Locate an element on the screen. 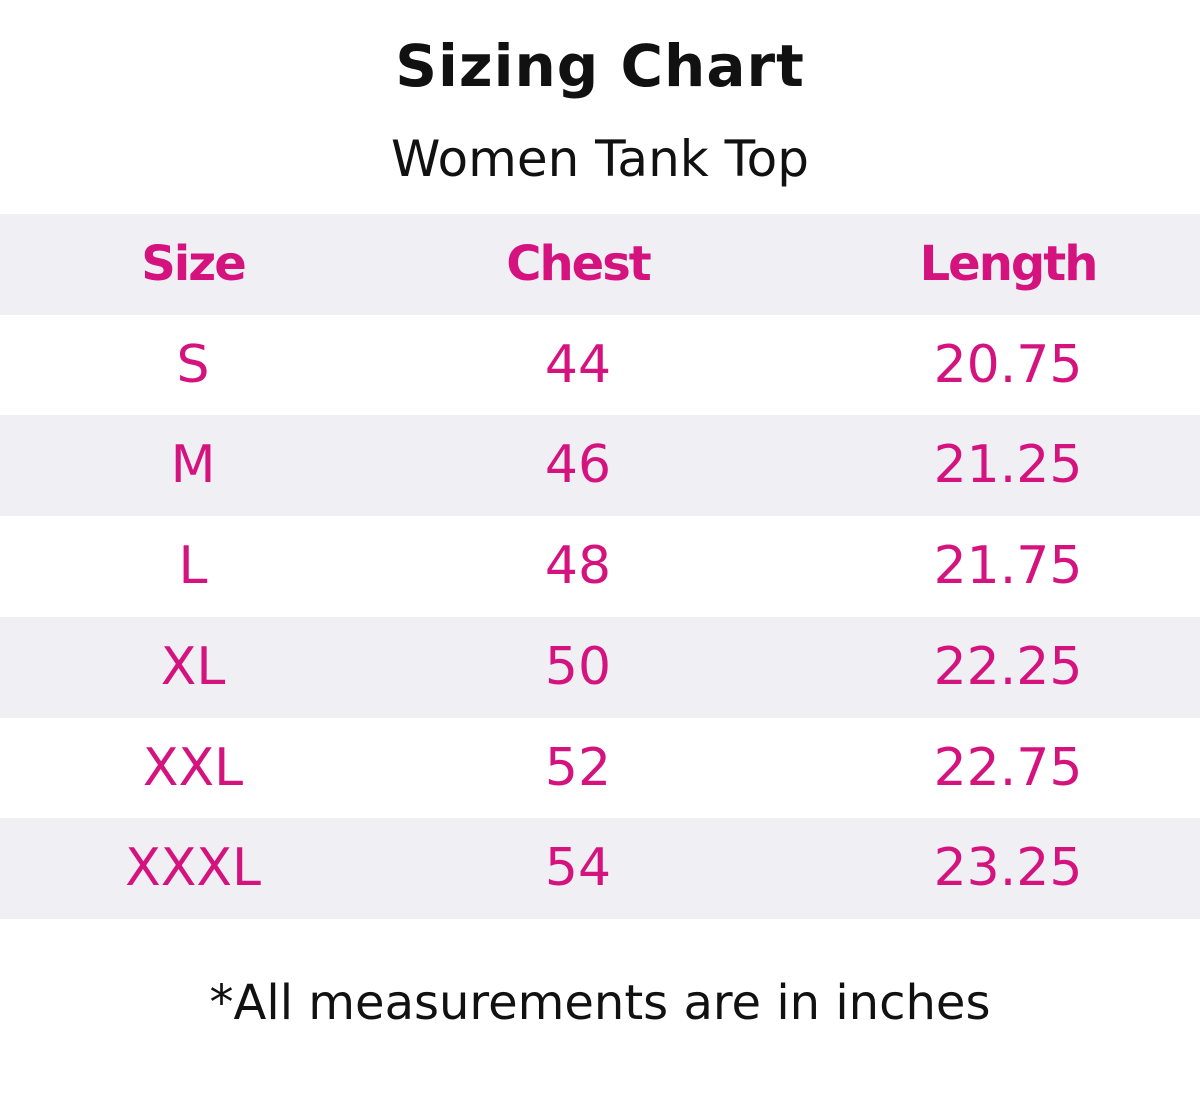  table-cell: 21.75 is located at coordinates (1008, 566).